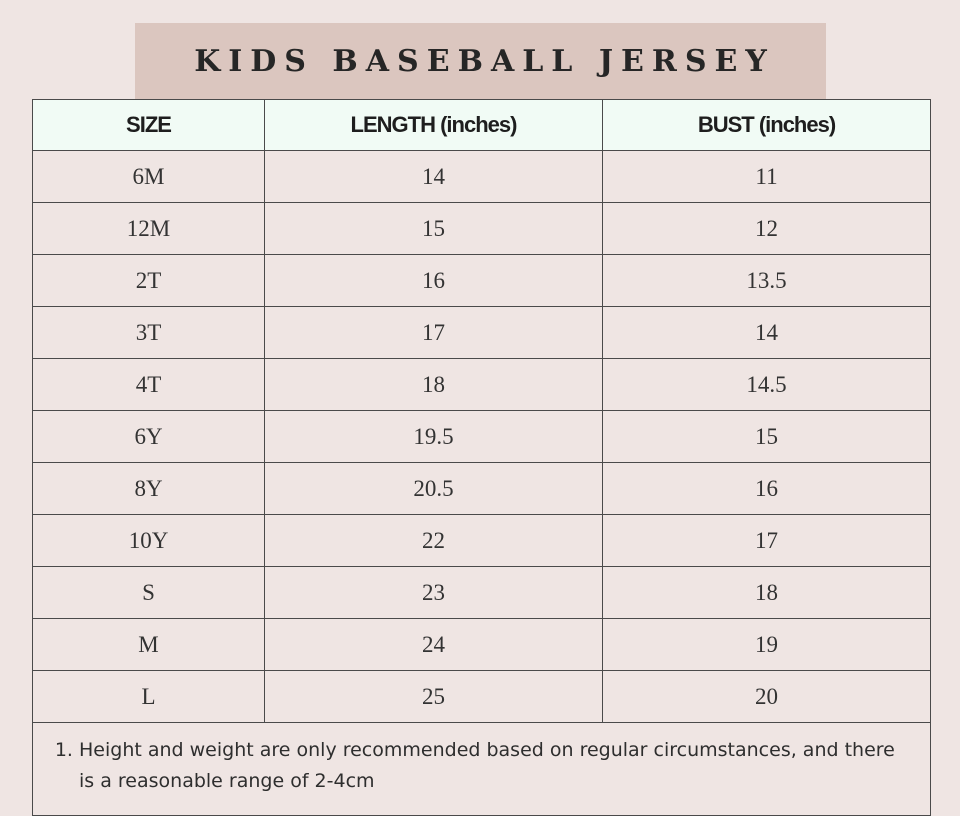 The height and width of the screenshot is (816, 960). I want to click on bust-cell: 17, so click(766, 540).